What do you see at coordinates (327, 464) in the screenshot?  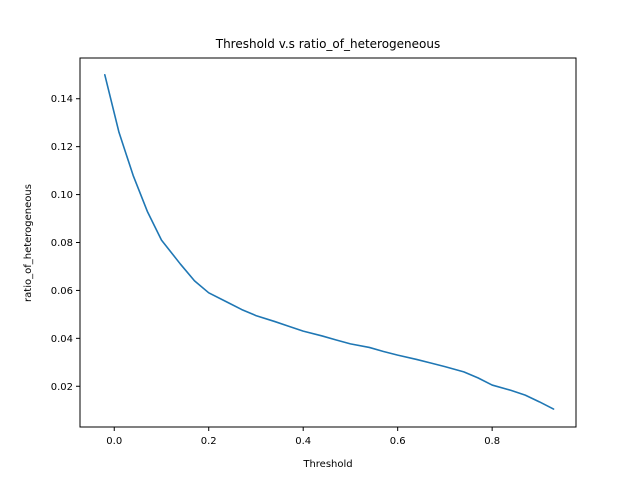 I see `x-axis-label: Threshold` at bounding box center [327, 464].